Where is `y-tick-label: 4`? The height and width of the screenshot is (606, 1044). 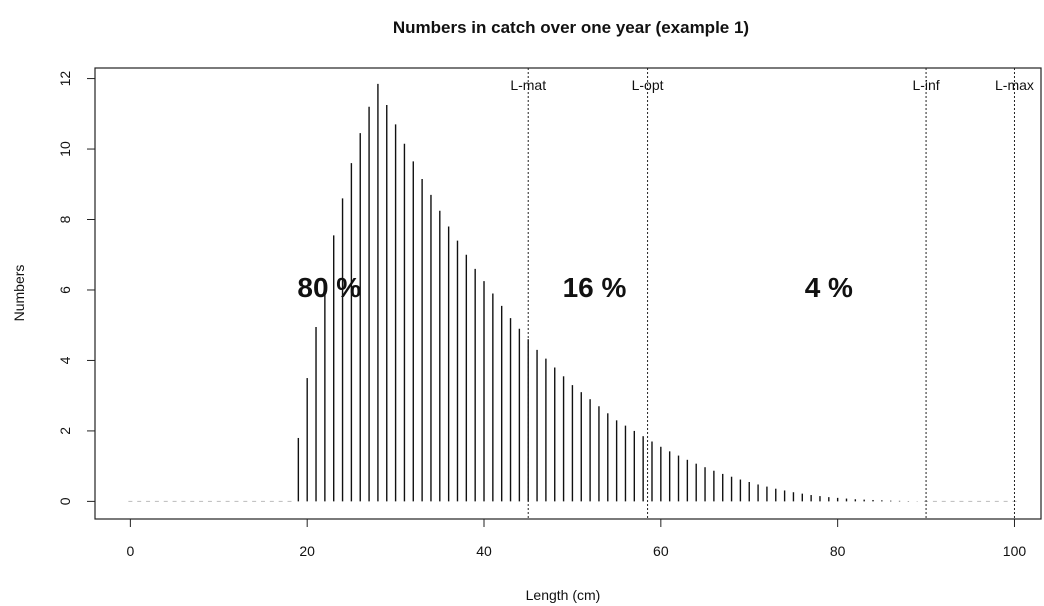
y-tick-label: 4 is located at coordinates (65, 360).